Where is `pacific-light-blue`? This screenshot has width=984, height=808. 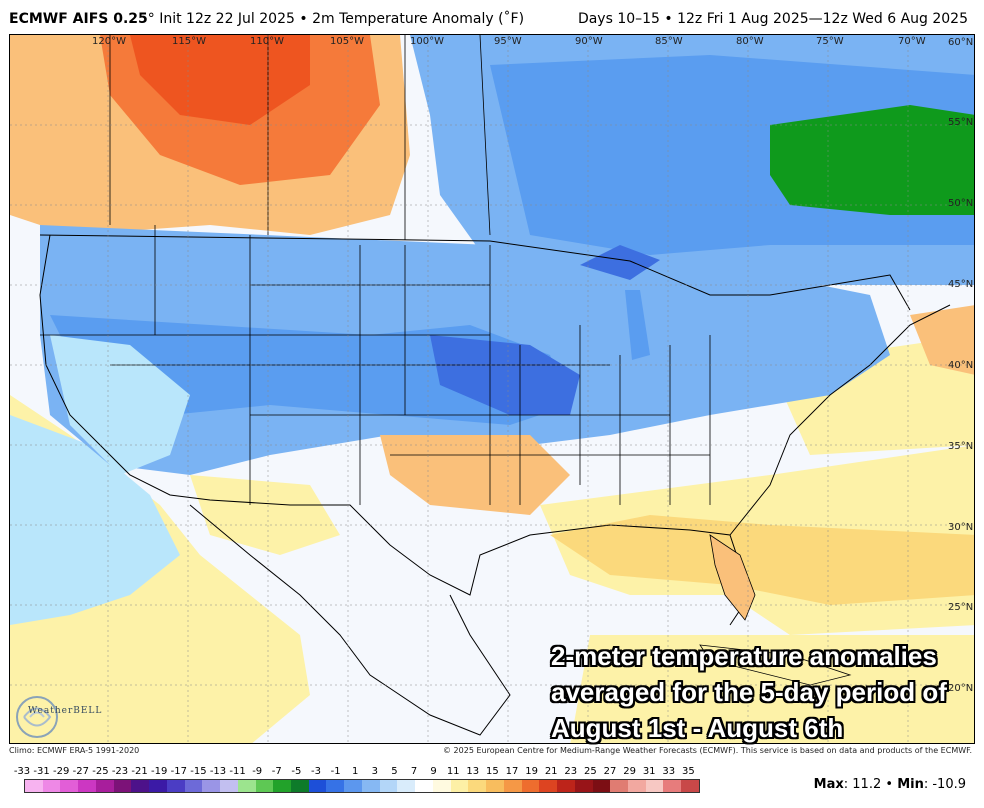 pacific-light-blue is located at coordinates (95, 520).